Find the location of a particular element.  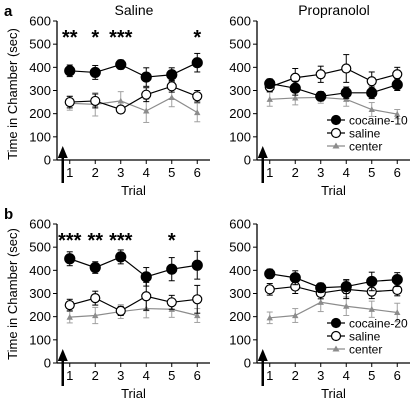

series-center is located at coordinates (133, 105).